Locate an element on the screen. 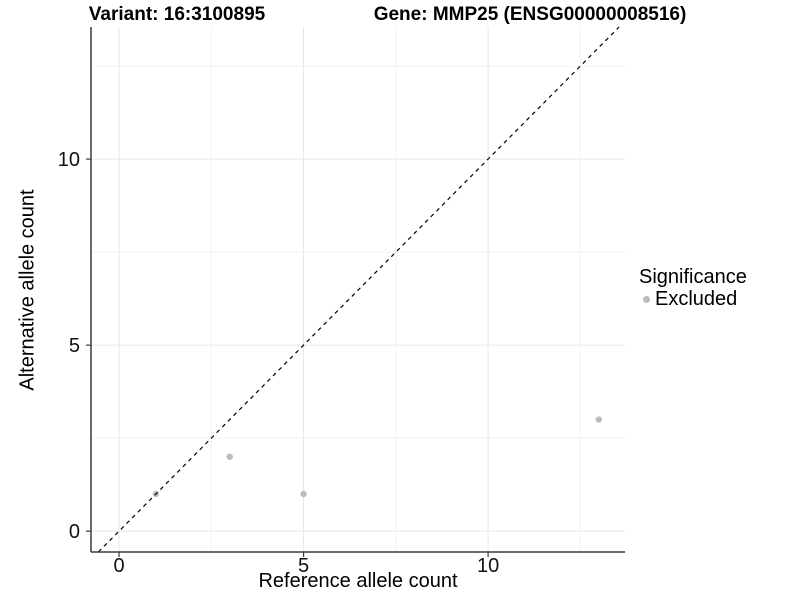 The height and width of the screenshot is (600, 800). y-tick-label: 5 is located at coordinates (74, 346).